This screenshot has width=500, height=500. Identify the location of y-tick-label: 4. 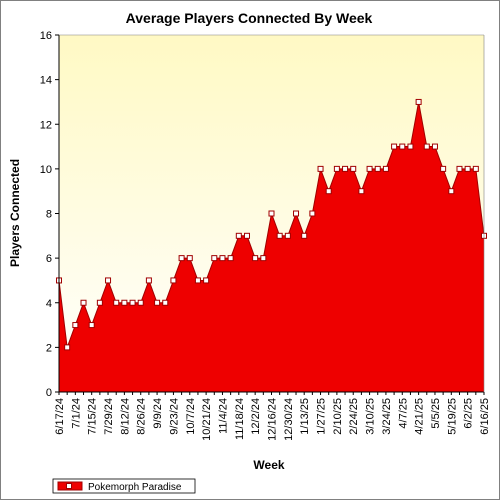
(49, 304).